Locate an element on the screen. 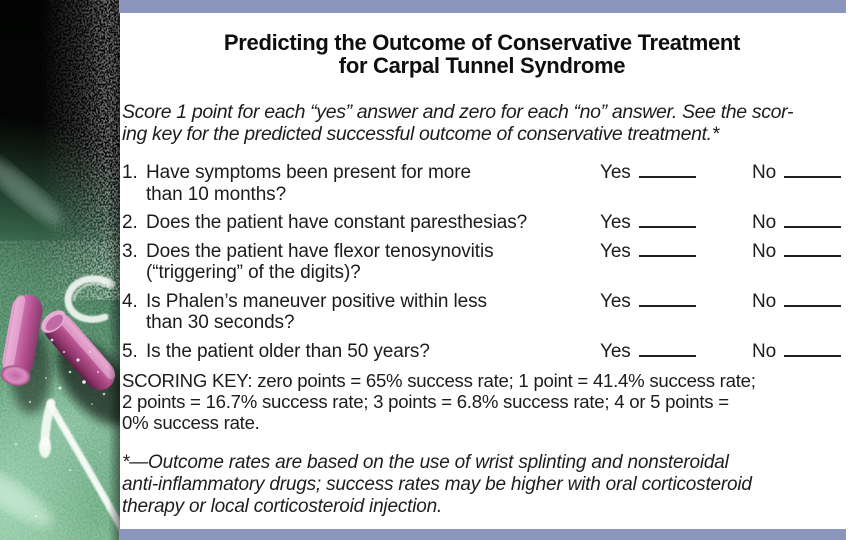 This screenshot has width=864, height=540. scoring-key-line: 0% success rate. is located at coordinates (191, 422).